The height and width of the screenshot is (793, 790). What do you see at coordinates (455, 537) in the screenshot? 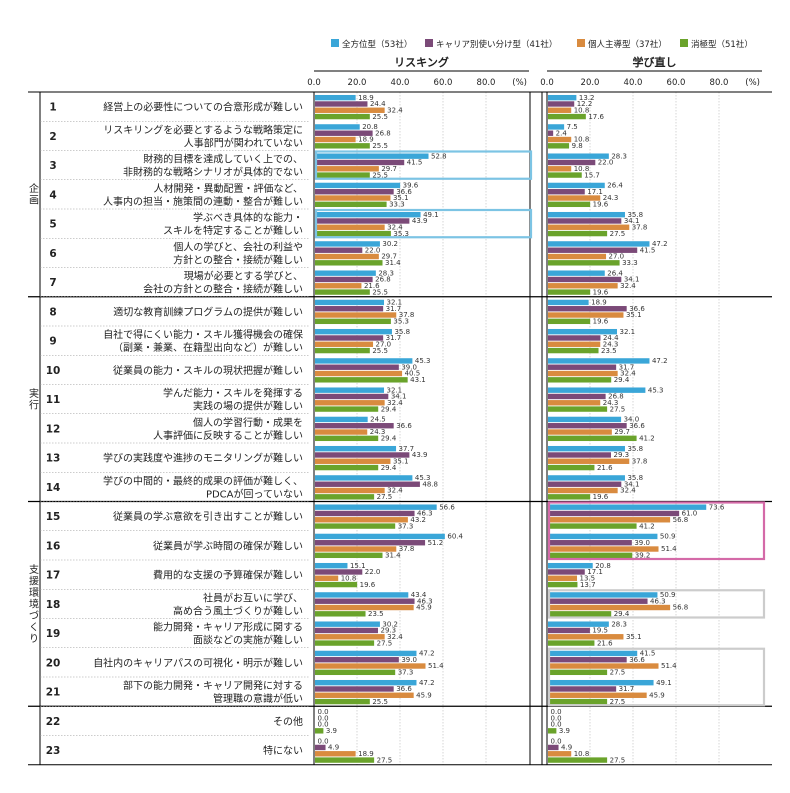
I see `value-label: 60.4` at bounding box center [455, 537].